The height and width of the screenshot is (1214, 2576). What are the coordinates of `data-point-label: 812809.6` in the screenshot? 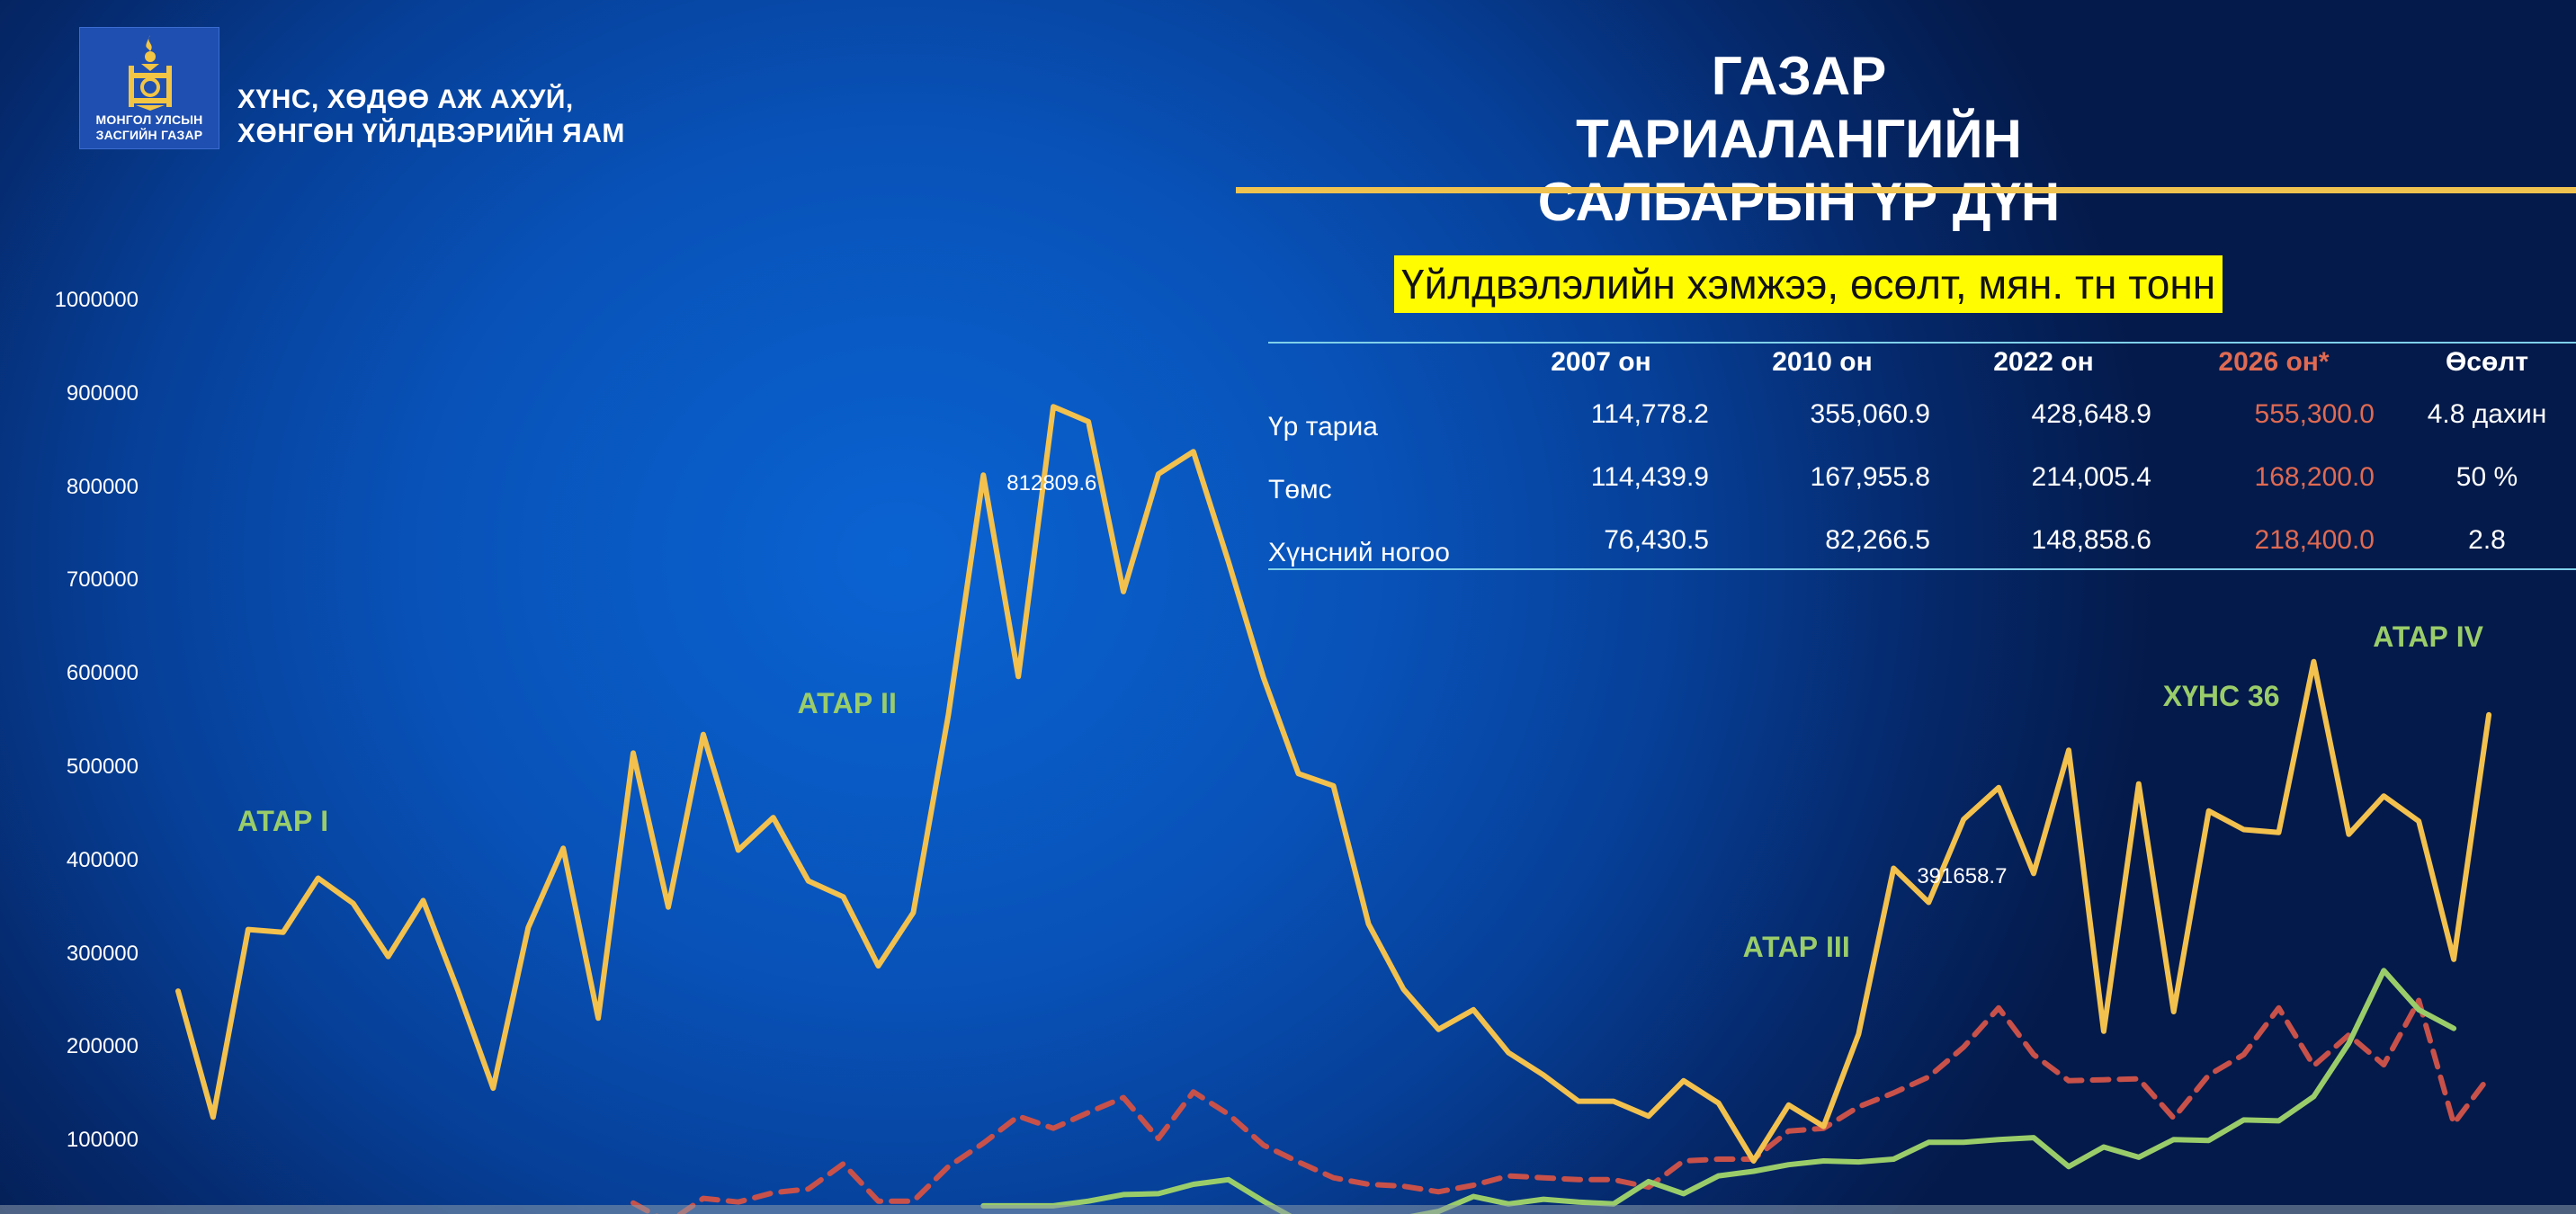 It's located at (1051, 484).